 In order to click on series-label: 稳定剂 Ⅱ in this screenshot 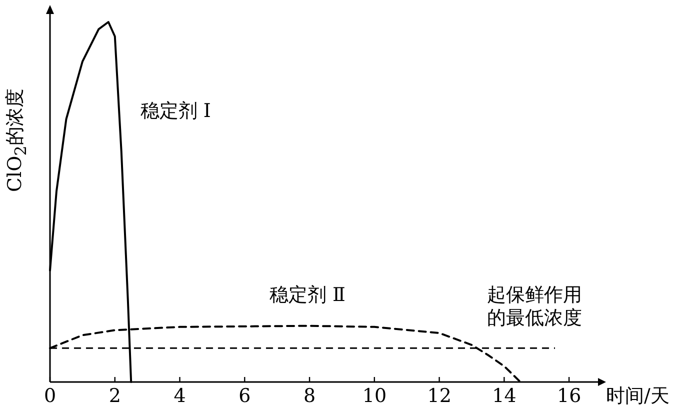, I will do `click(308, 295)`.